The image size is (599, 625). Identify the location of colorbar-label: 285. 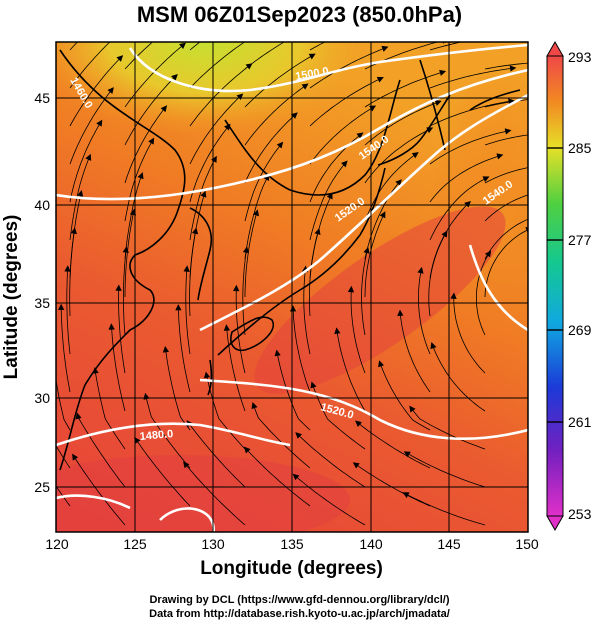
(580, 148).